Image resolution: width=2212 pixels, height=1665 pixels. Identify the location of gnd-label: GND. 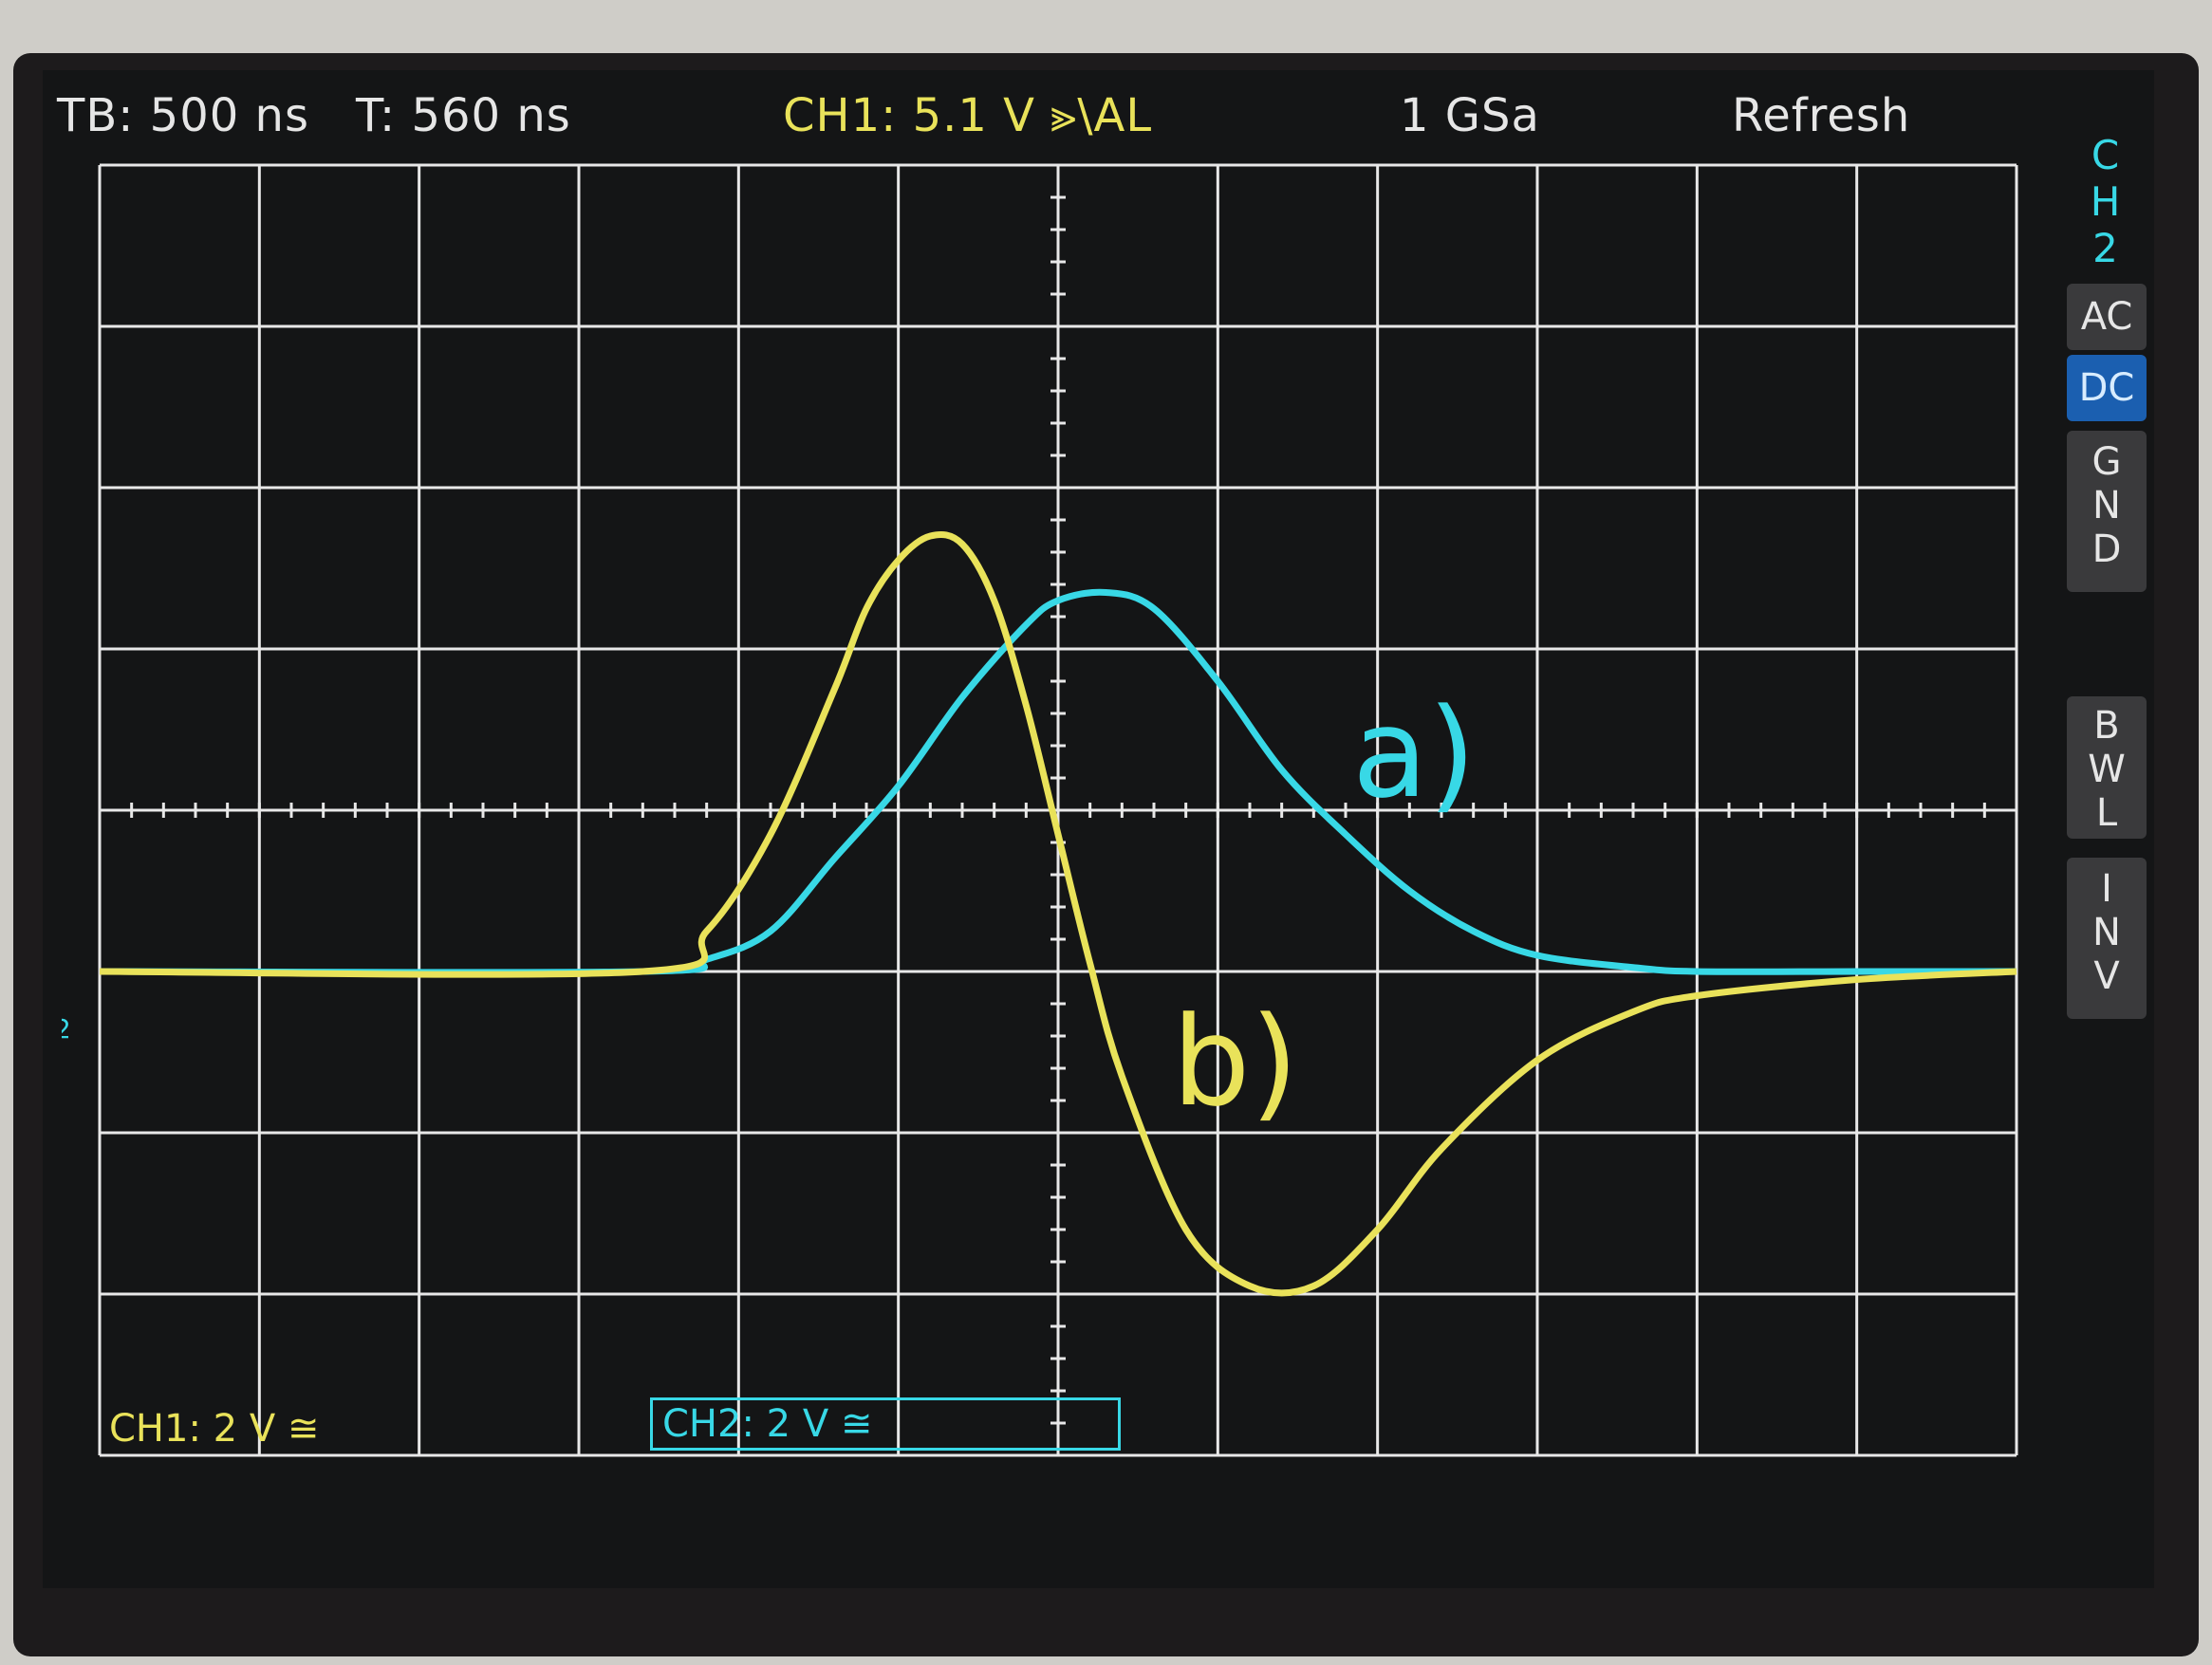
(2106, 505).